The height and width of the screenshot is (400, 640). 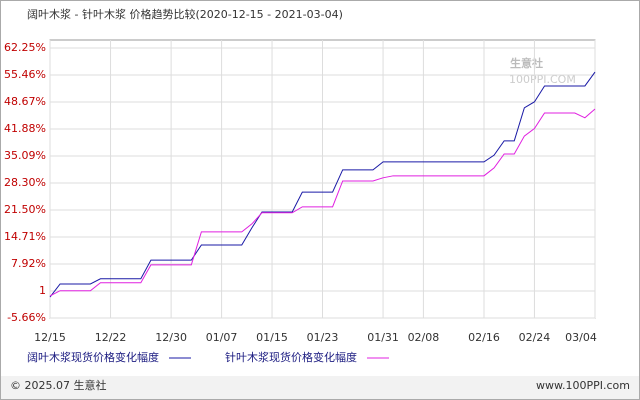 What do you see at coordinates (25, 209) in the screenshot?
I see `y-tick-label: 21.50%` at bounding box center [25, 209].